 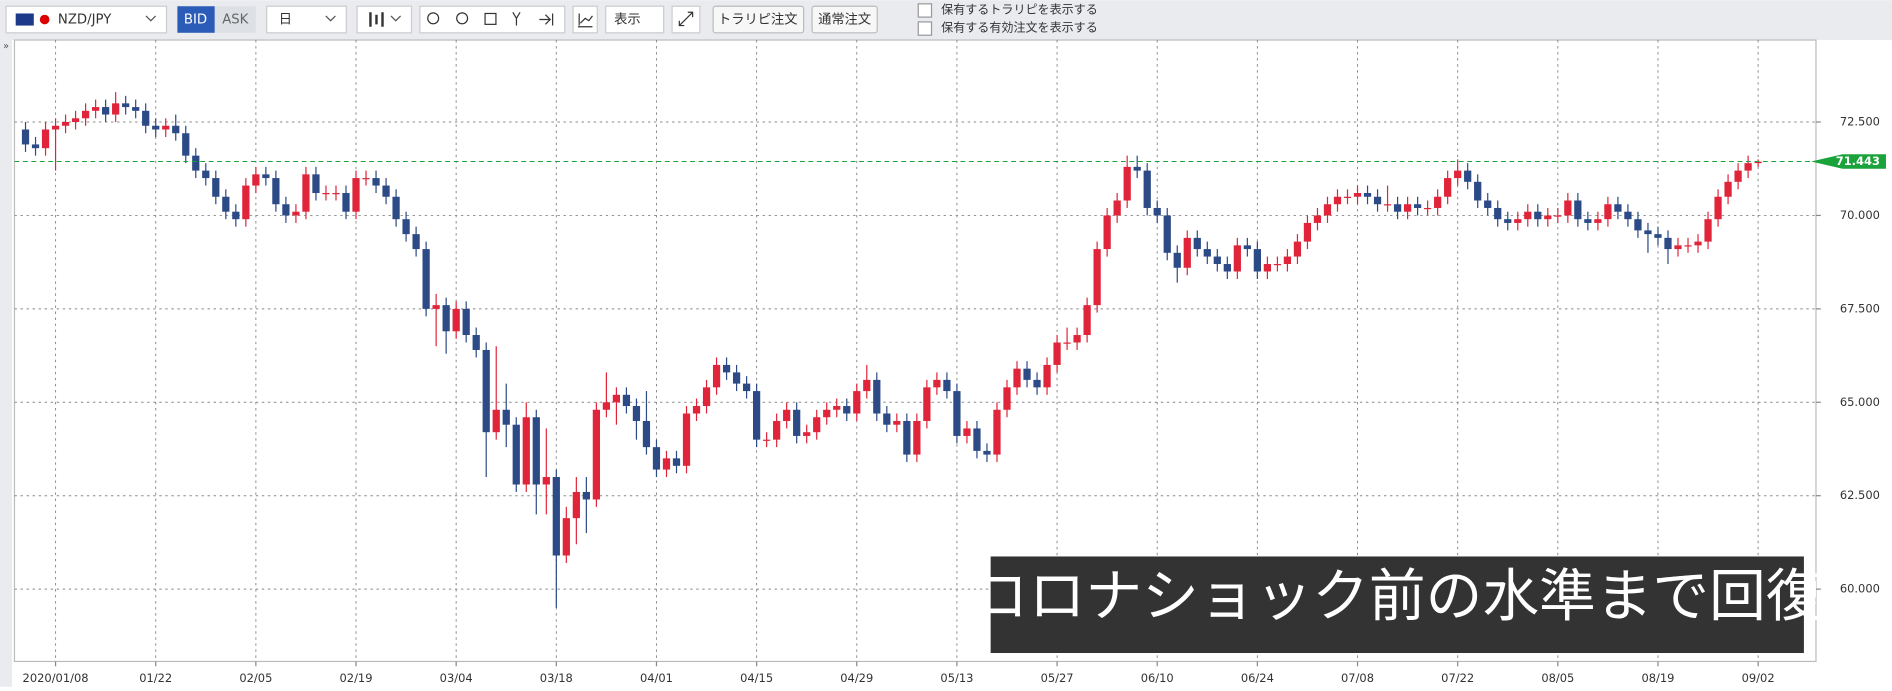 I want to click on y-tick-label: 67.500, so click(x=1860, y=308).